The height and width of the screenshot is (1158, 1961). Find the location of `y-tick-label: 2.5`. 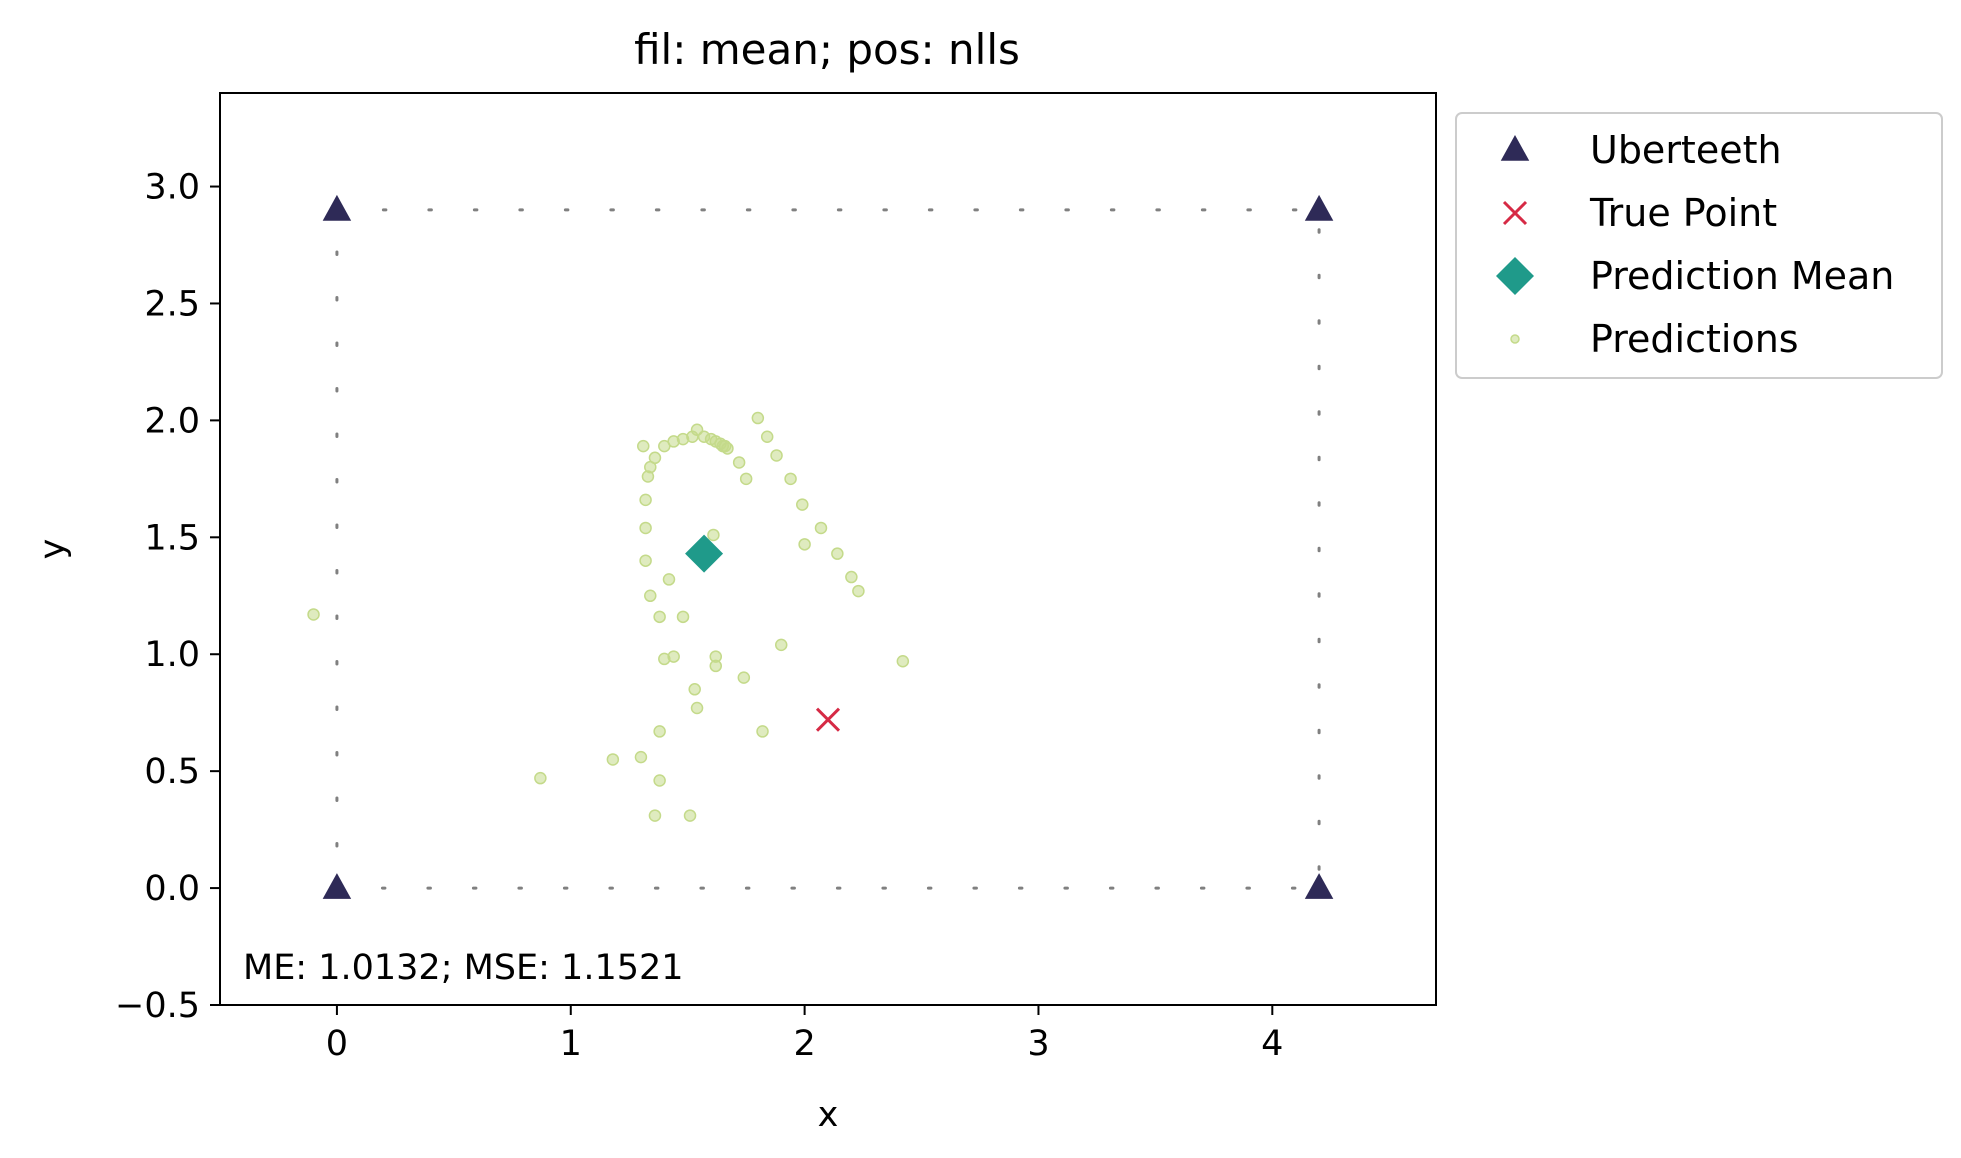

y-tick-label: 2.5 is located at coordinates (172, 304).